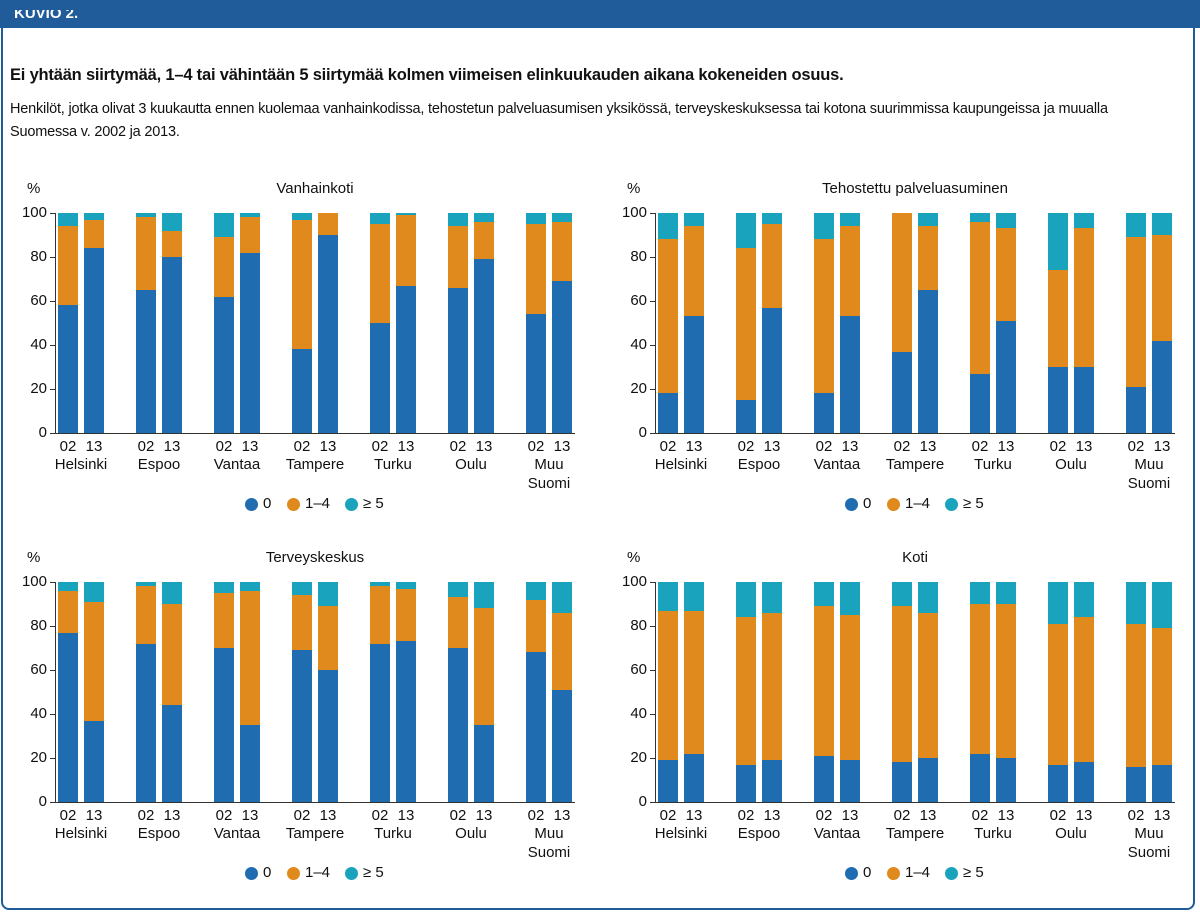 This screenshot has width=1200, height=915. I want to click on group-label: Helsinki, so click(681, 833).